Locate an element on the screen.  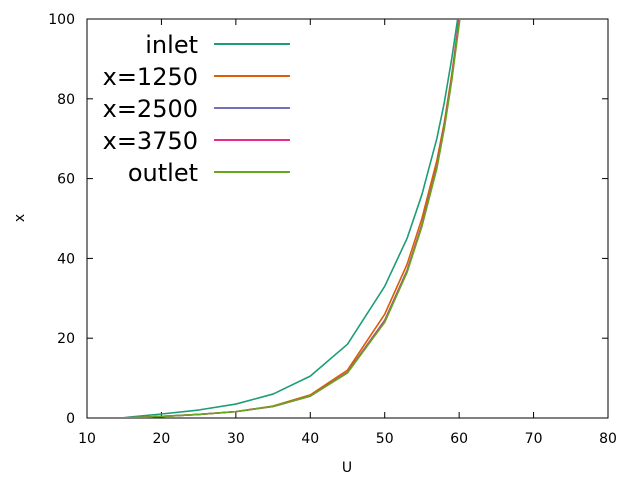
x-tick-label: 50 is located at coordinates (385, 439).